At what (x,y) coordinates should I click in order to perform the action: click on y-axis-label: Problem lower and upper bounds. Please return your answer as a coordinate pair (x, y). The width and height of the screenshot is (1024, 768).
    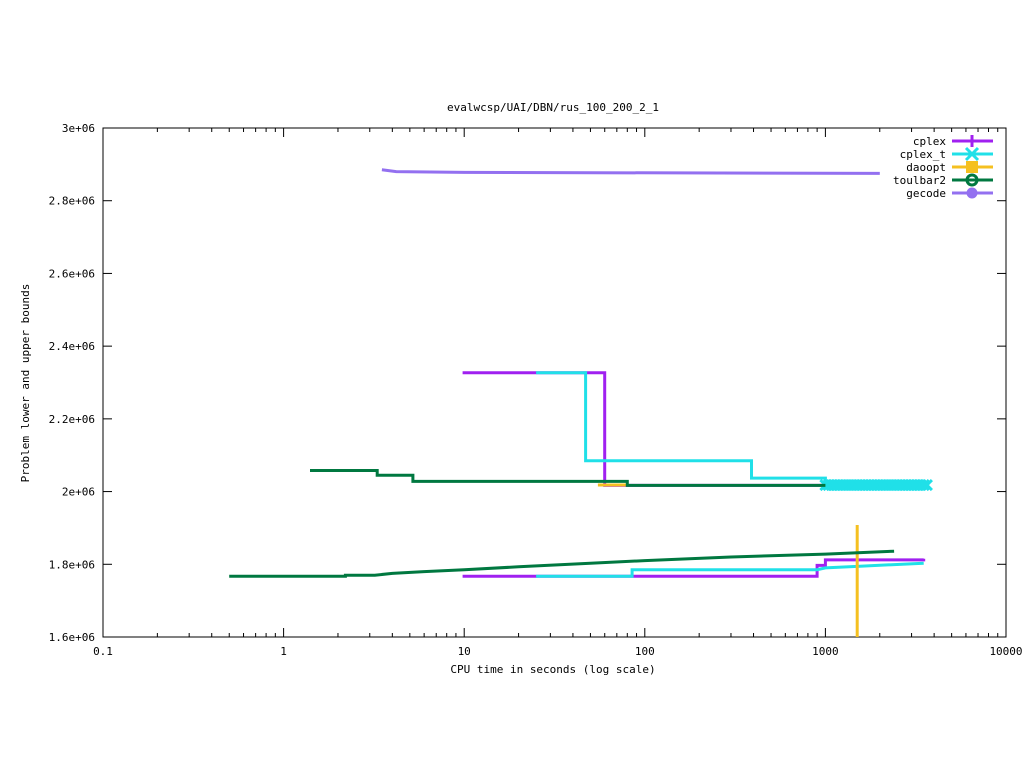
    Looking at the image, I should click on (25, 383).